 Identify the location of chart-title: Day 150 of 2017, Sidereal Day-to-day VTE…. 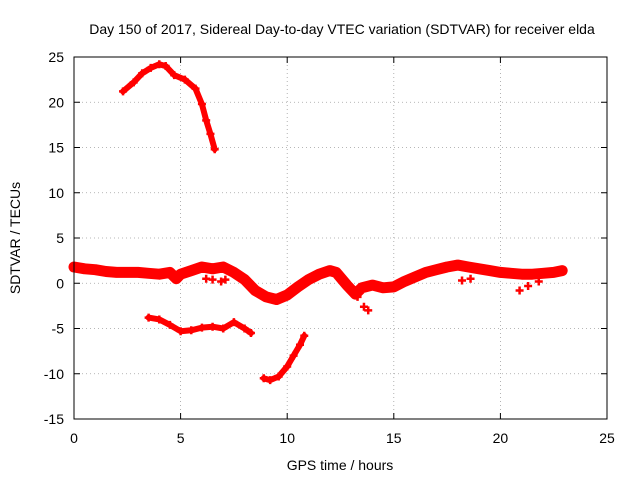
(342, 29).